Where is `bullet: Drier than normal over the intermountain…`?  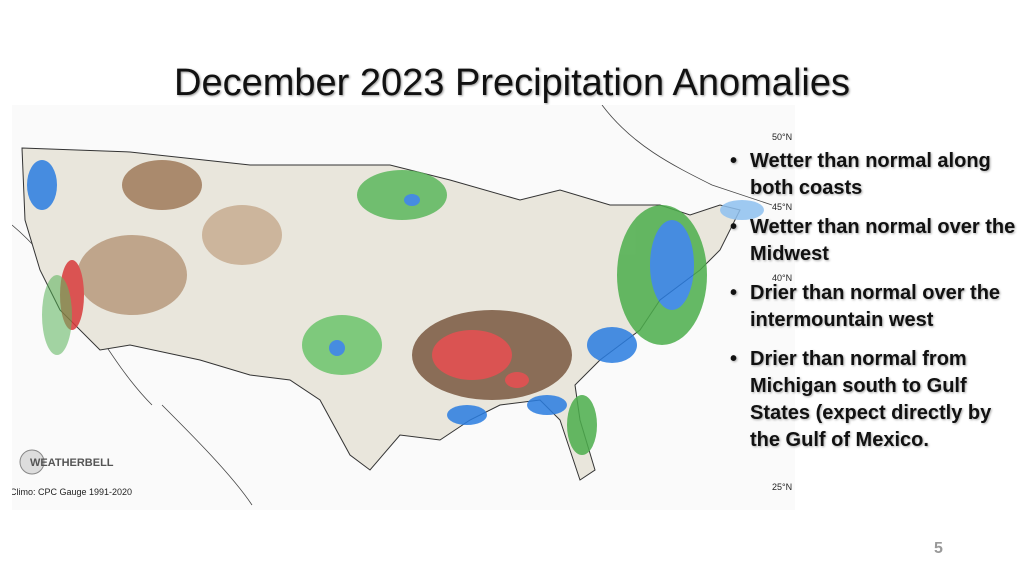
bullet: Drier than normal over the intermountain… is located at coordinates (876, 307).